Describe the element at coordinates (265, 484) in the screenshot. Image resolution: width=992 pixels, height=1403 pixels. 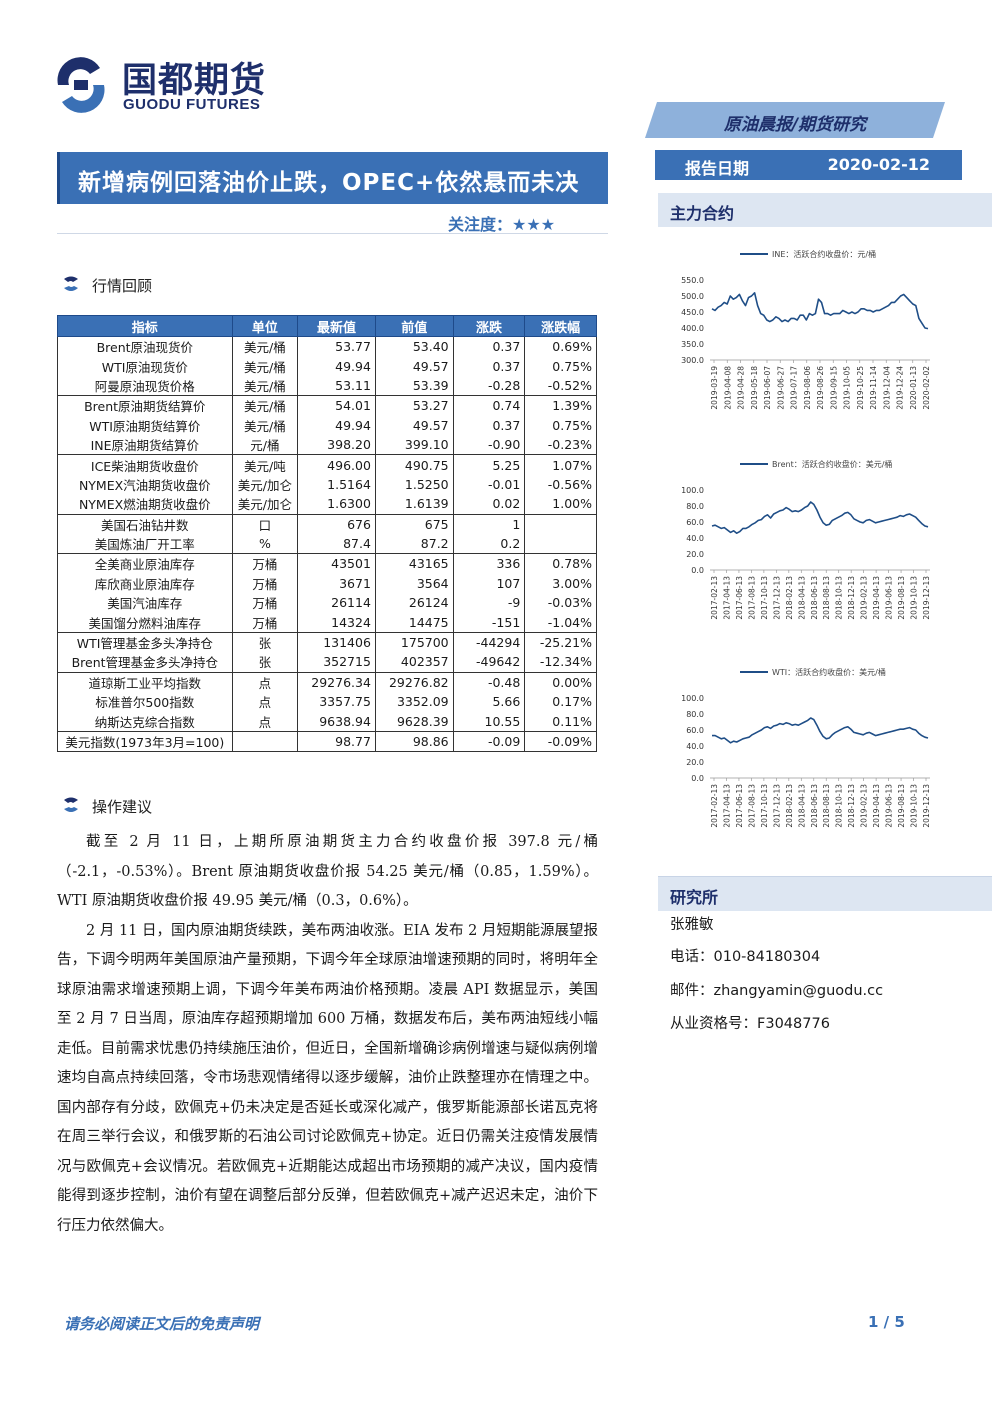
I see `cell-unit: 美元/加仑` at that location.